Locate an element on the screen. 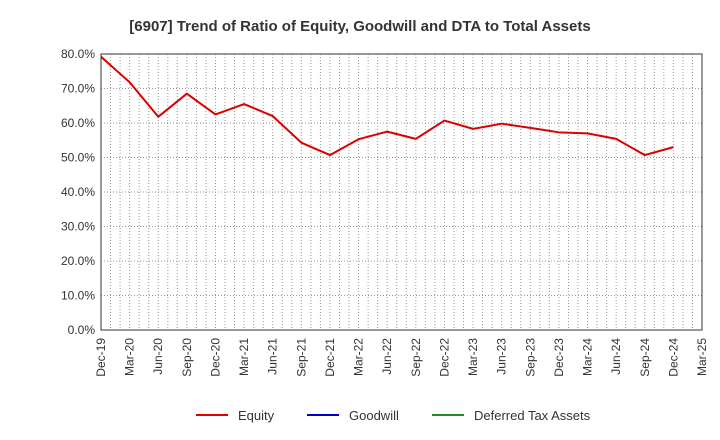 The width and height of the screenshot is (720, 440). y-tick-label: 70.0% is located at coordinates (78, 89).